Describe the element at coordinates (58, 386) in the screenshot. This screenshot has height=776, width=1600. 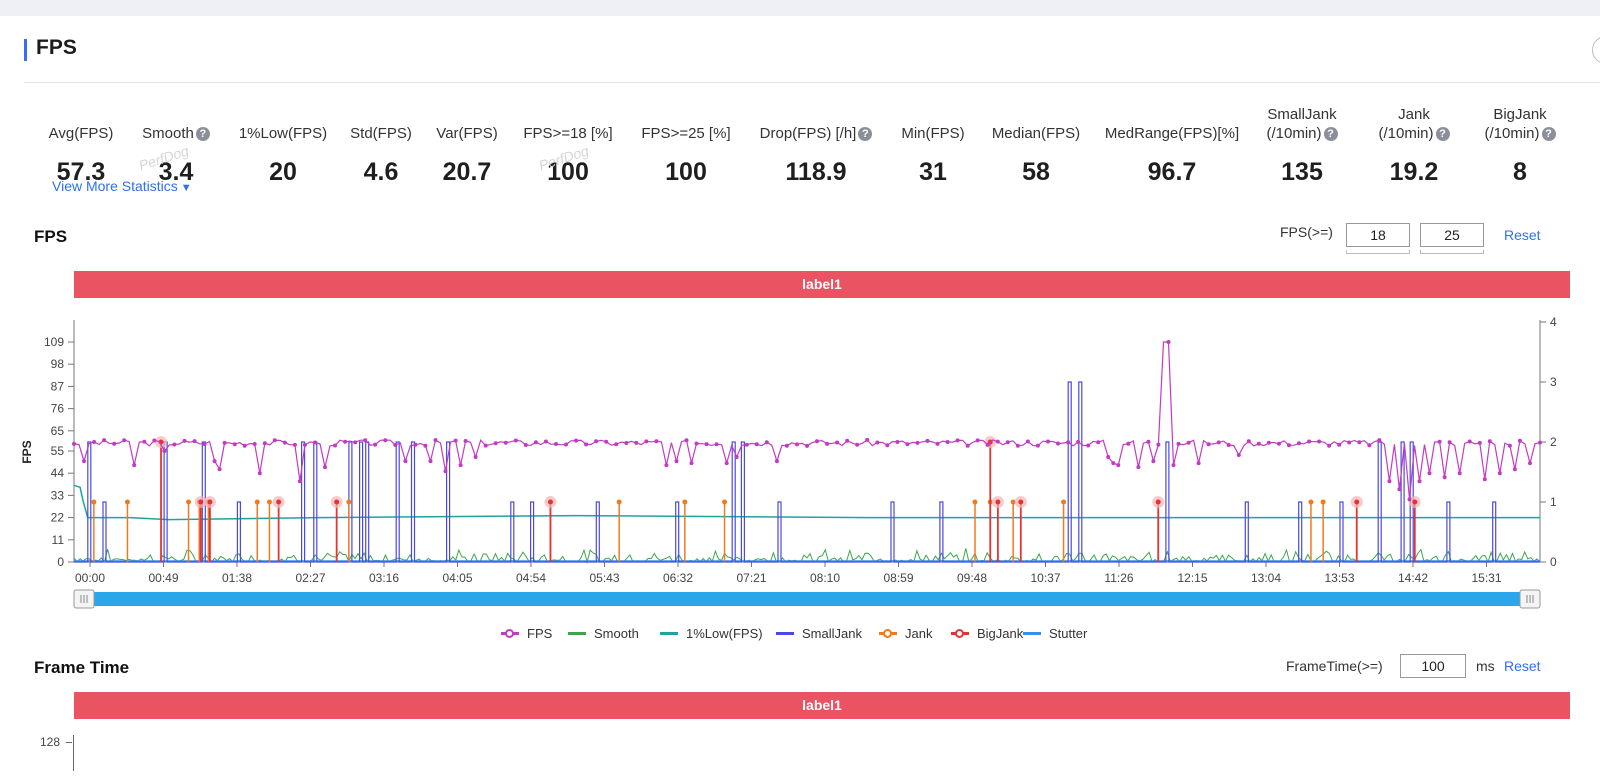
I see `y-tick-label: 87` at that location.